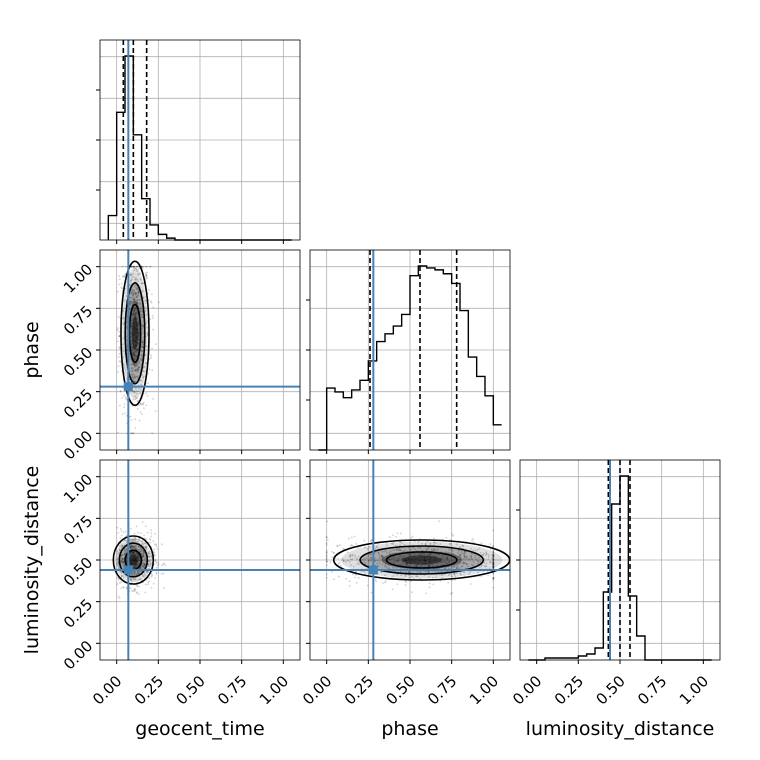 Image resolution: width=760 pixels, height=760 pixels. Describe the element at coordinates (135, 333) in the screenshot. I see `density-shade` at that location.